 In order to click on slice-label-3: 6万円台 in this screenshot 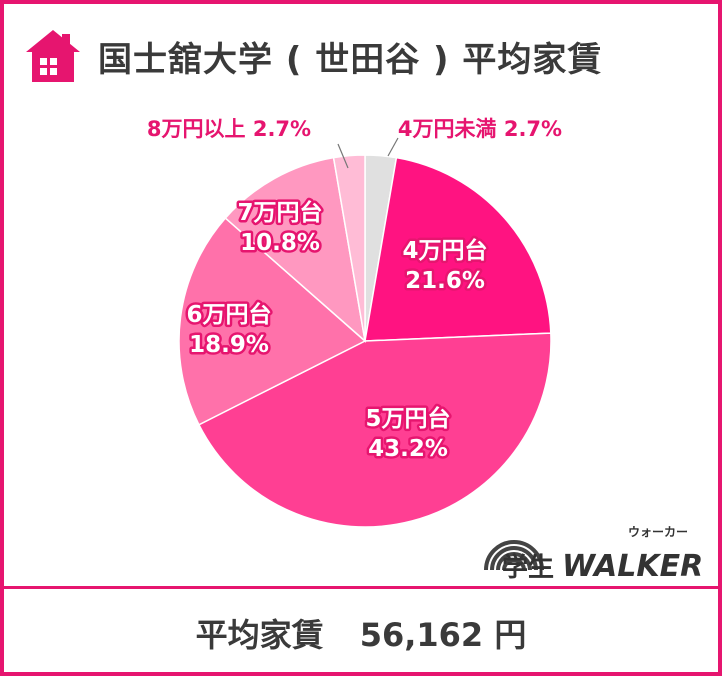, I will do `click(228, 314)`.